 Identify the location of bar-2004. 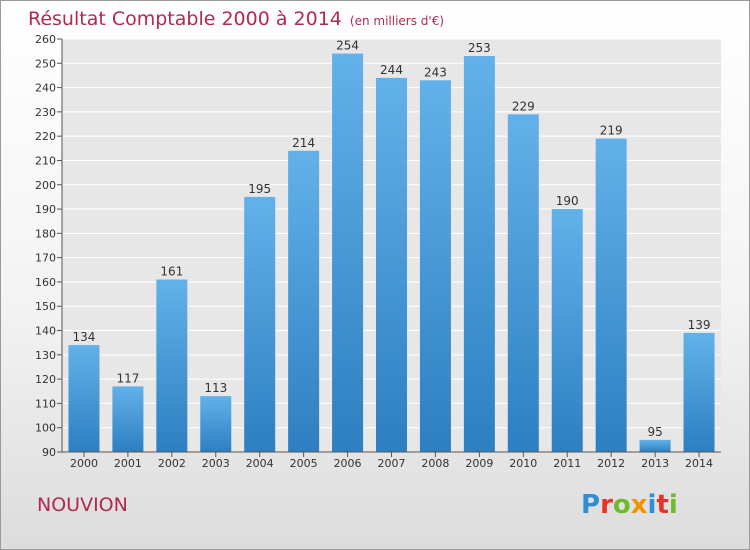
(260, 324).